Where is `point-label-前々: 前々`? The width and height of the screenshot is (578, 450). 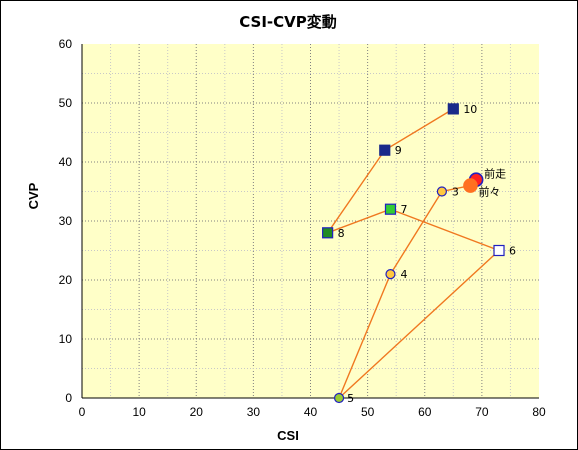
point-label-前々: 前々 is located at coordinates (489, 192).